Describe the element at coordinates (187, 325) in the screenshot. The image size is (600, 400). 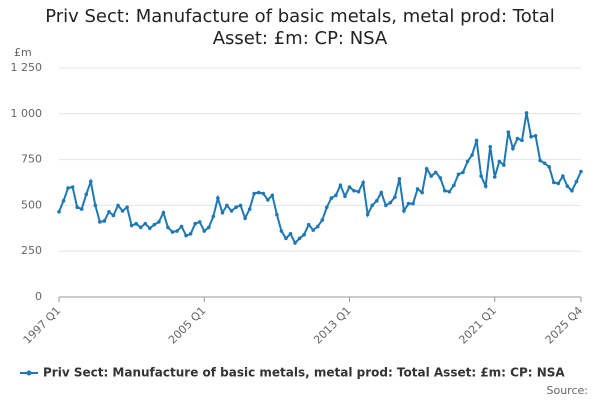
I see `x-tick-label: 2005 Q1` at that location.